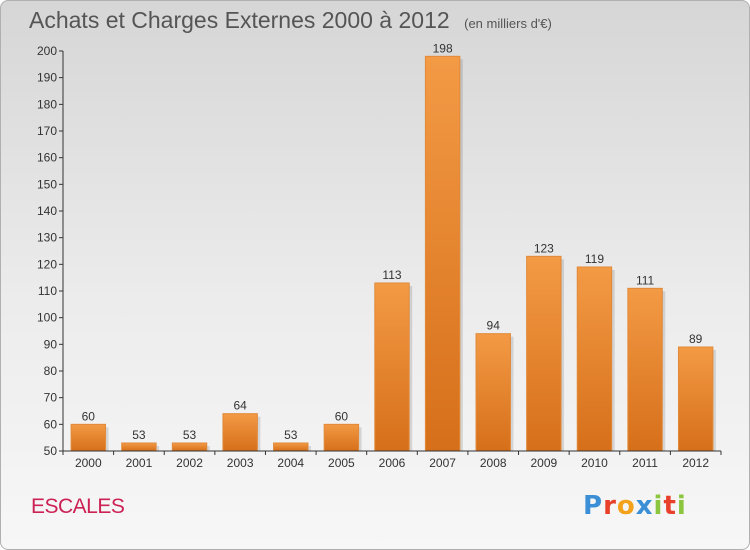 This screenshot has height=550, width=750. Describe the element at coordinates (342, 416) in the screenshot. I see `value-label-2005: 60` at that location.